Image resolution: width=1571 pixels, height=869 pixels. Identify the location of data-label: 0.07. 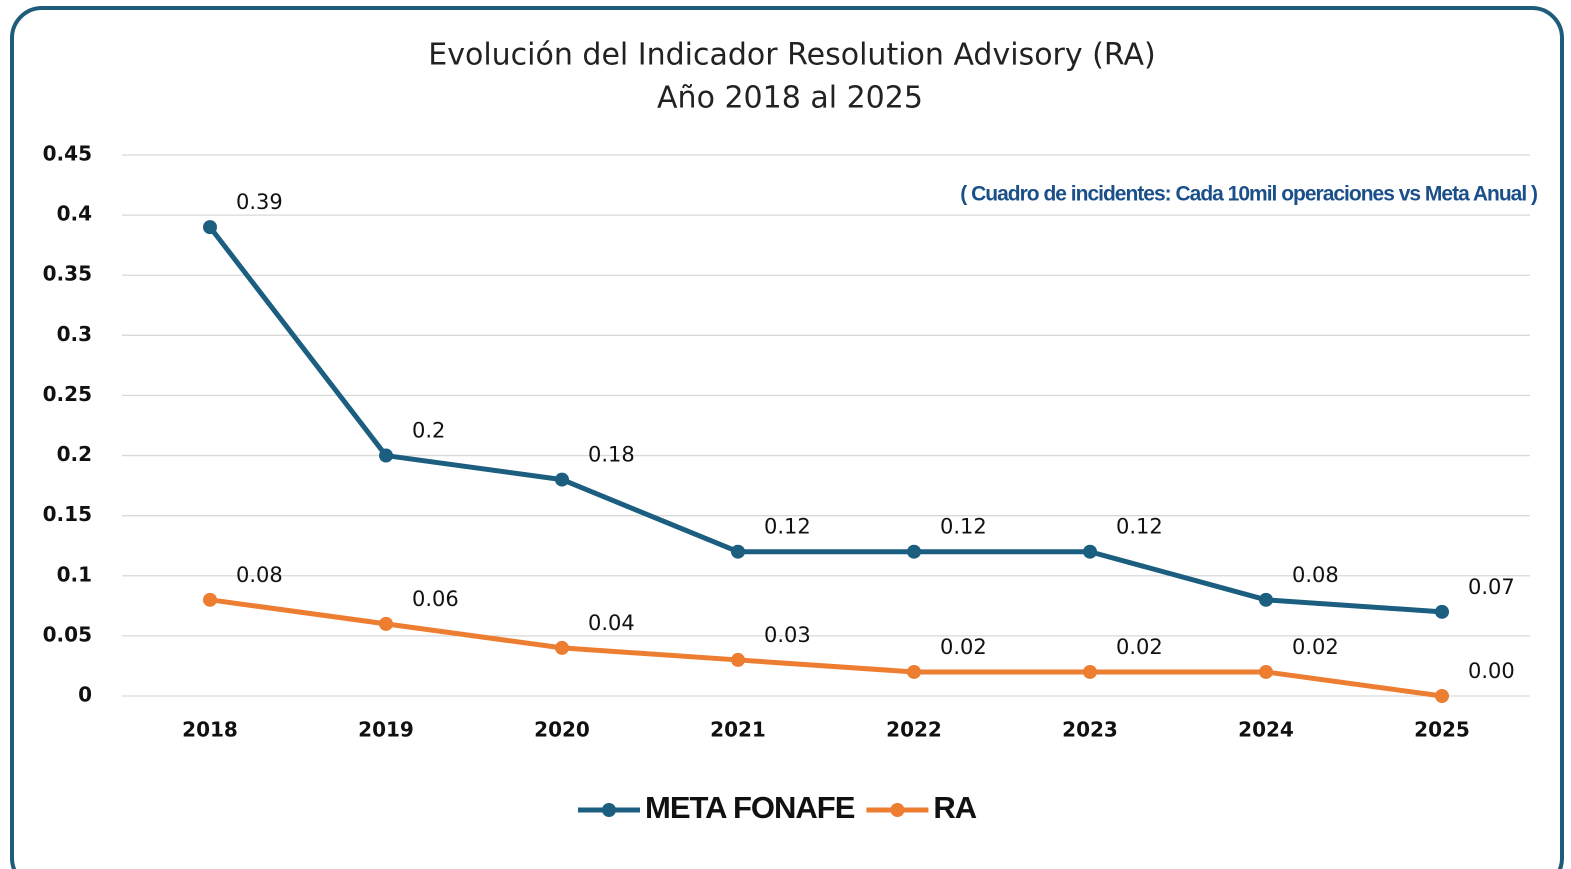
(1491, 587).